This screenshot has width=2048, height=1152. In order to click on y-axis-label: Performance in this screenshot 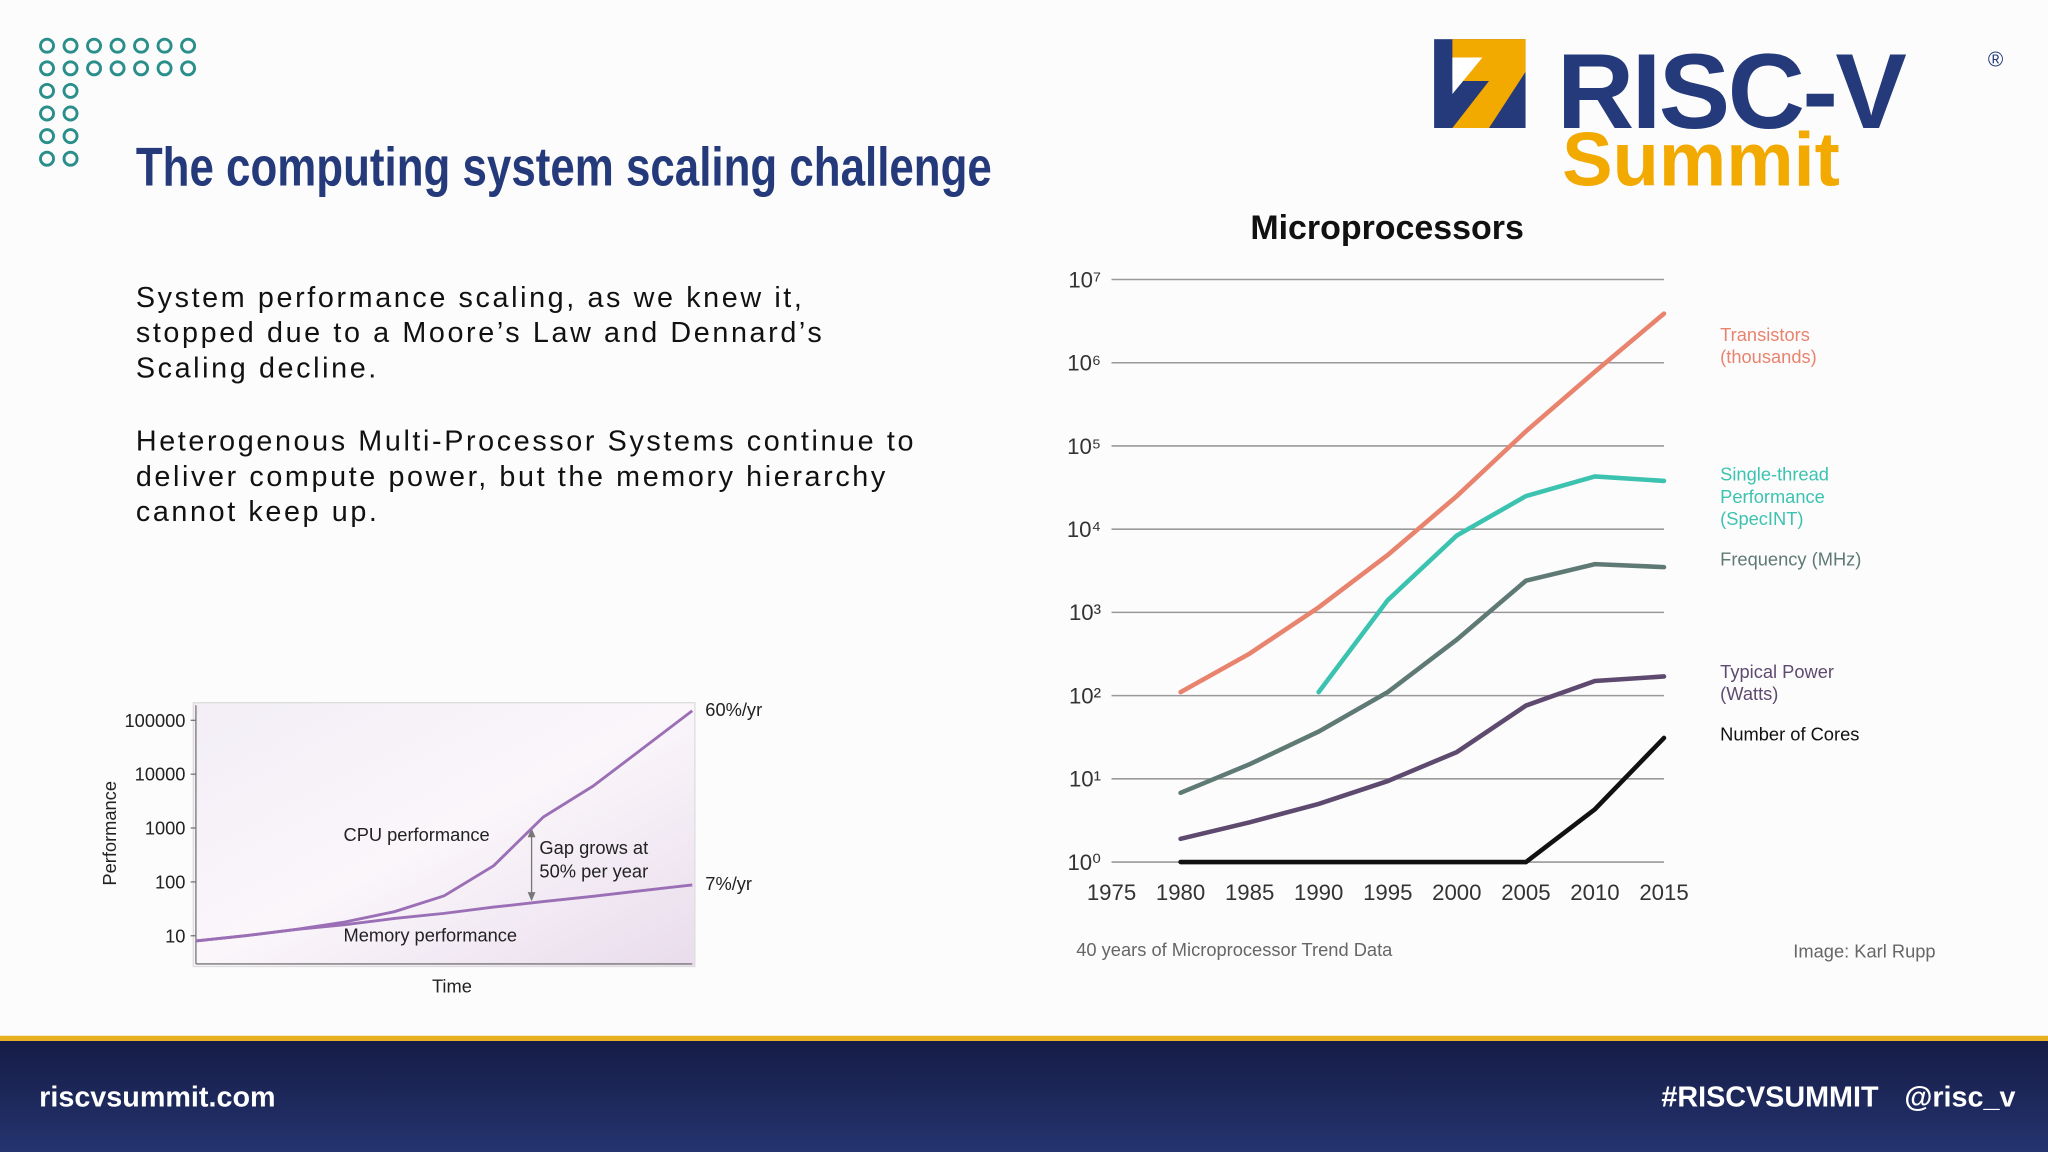, I will do `click(109, 833)`.